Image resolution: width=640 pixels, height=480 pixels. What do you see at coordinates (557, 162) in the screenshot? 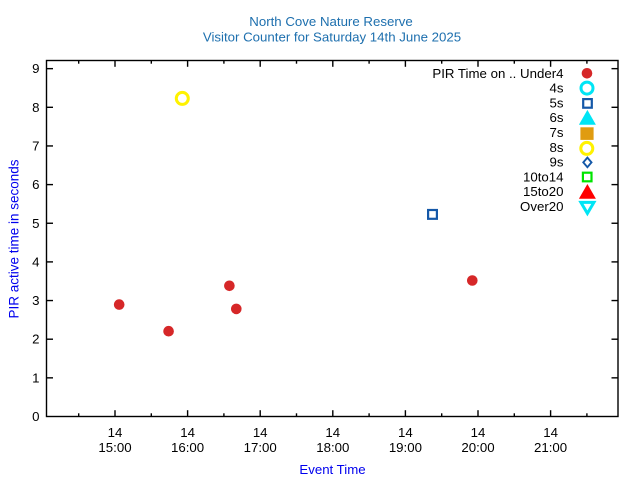
I see `svg-text: 9s` at bounding box center [557, 162].